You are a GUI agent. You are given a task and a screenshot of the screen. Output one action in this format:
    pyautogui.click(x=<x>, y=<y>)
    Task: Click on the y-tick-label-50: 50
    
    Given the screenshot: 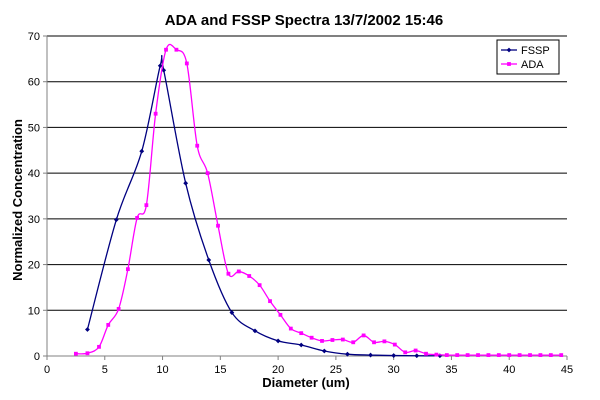 What is the action you would take?
    pyautogui.click(x=34, y=128)
    